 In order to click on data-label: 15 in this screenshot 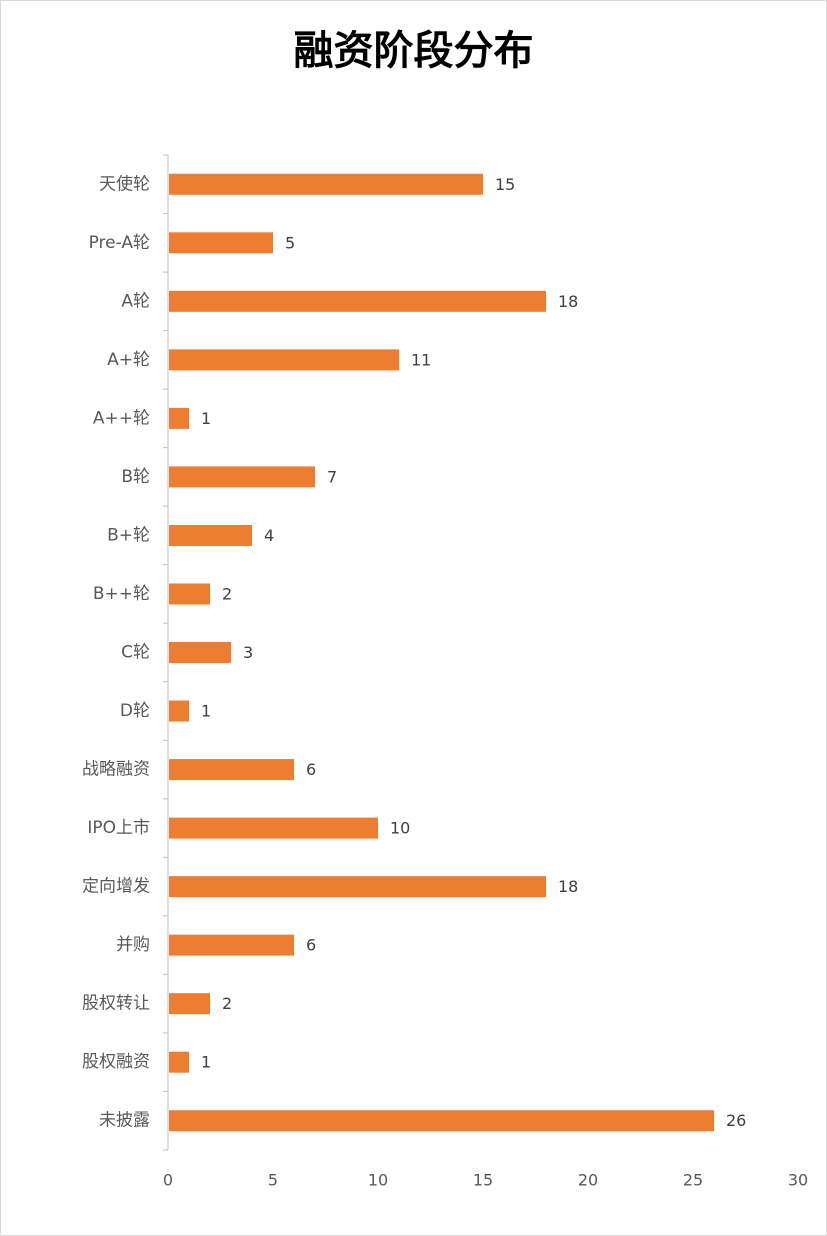, I will do `click(505, 184)`.